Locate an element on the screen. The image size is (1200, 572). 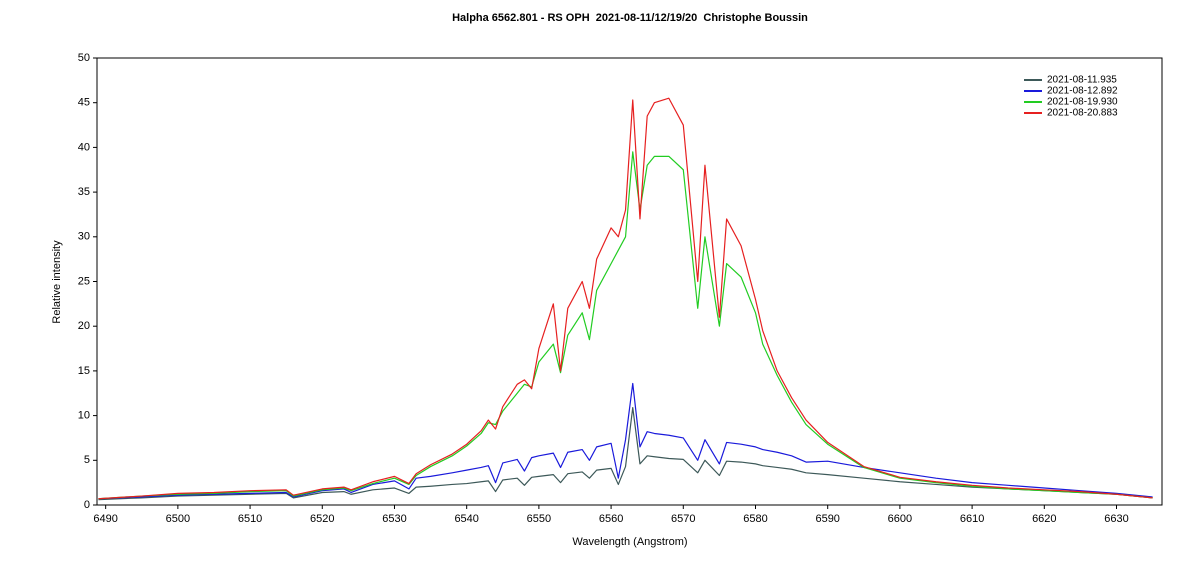
legend-label: 2021-08-11.935 is located at coordinates (1082, 80).